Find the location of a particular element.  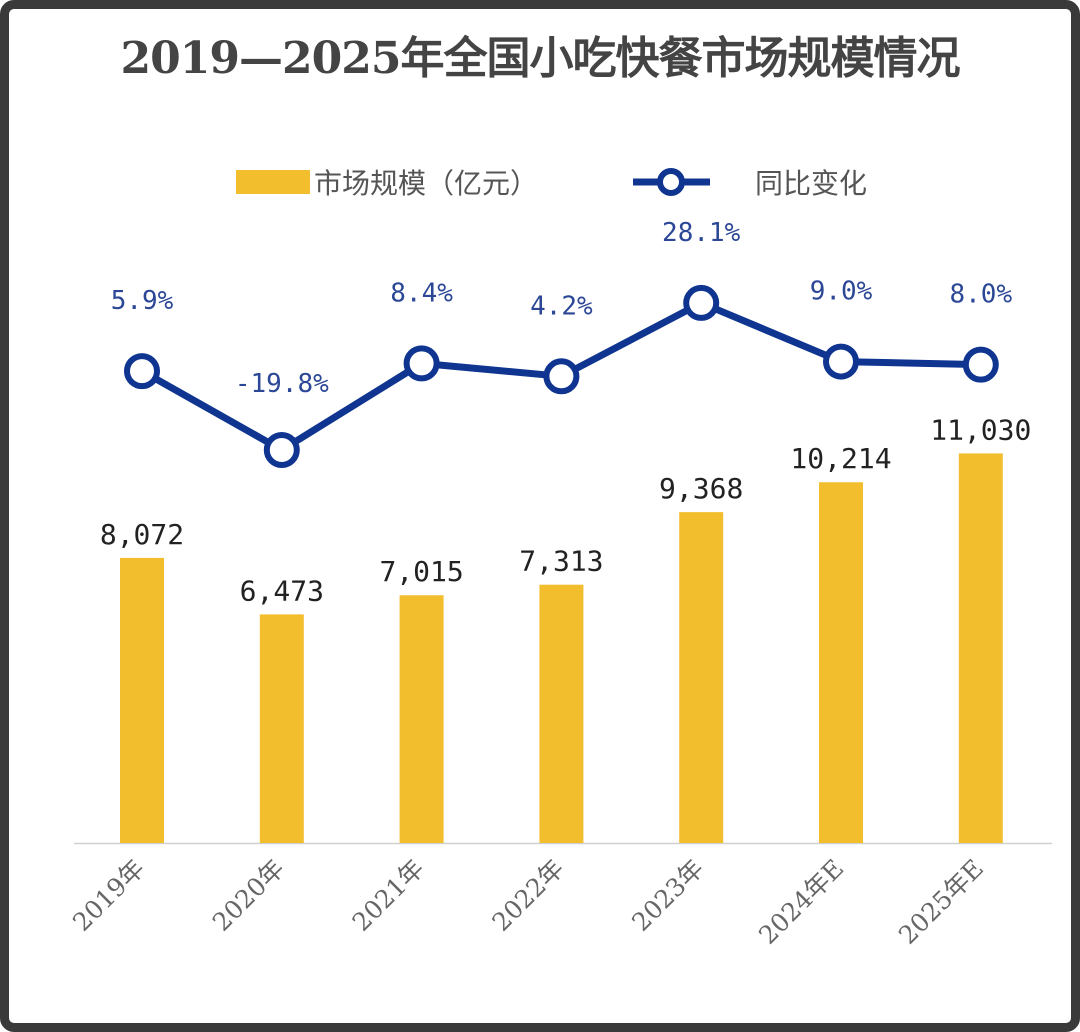

bar-2019年 is located at coordinates (142, 700).